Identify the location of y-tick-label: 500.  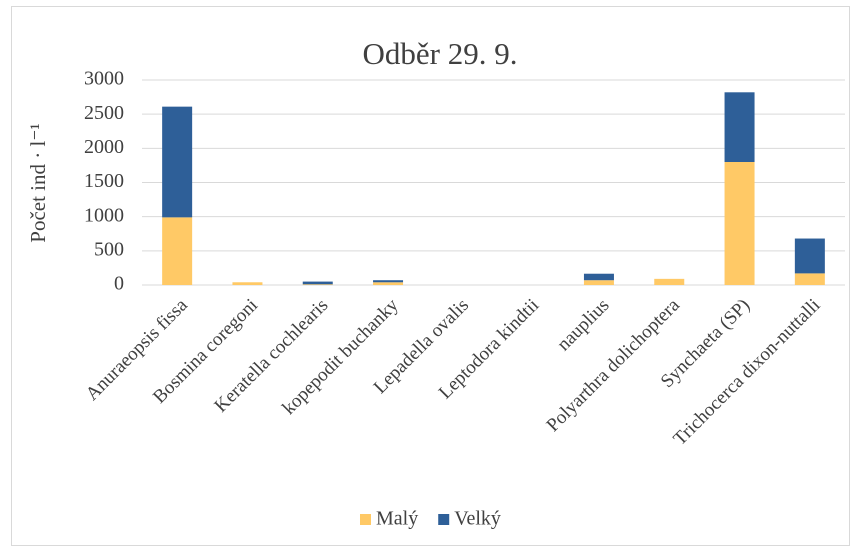
(109, 249).